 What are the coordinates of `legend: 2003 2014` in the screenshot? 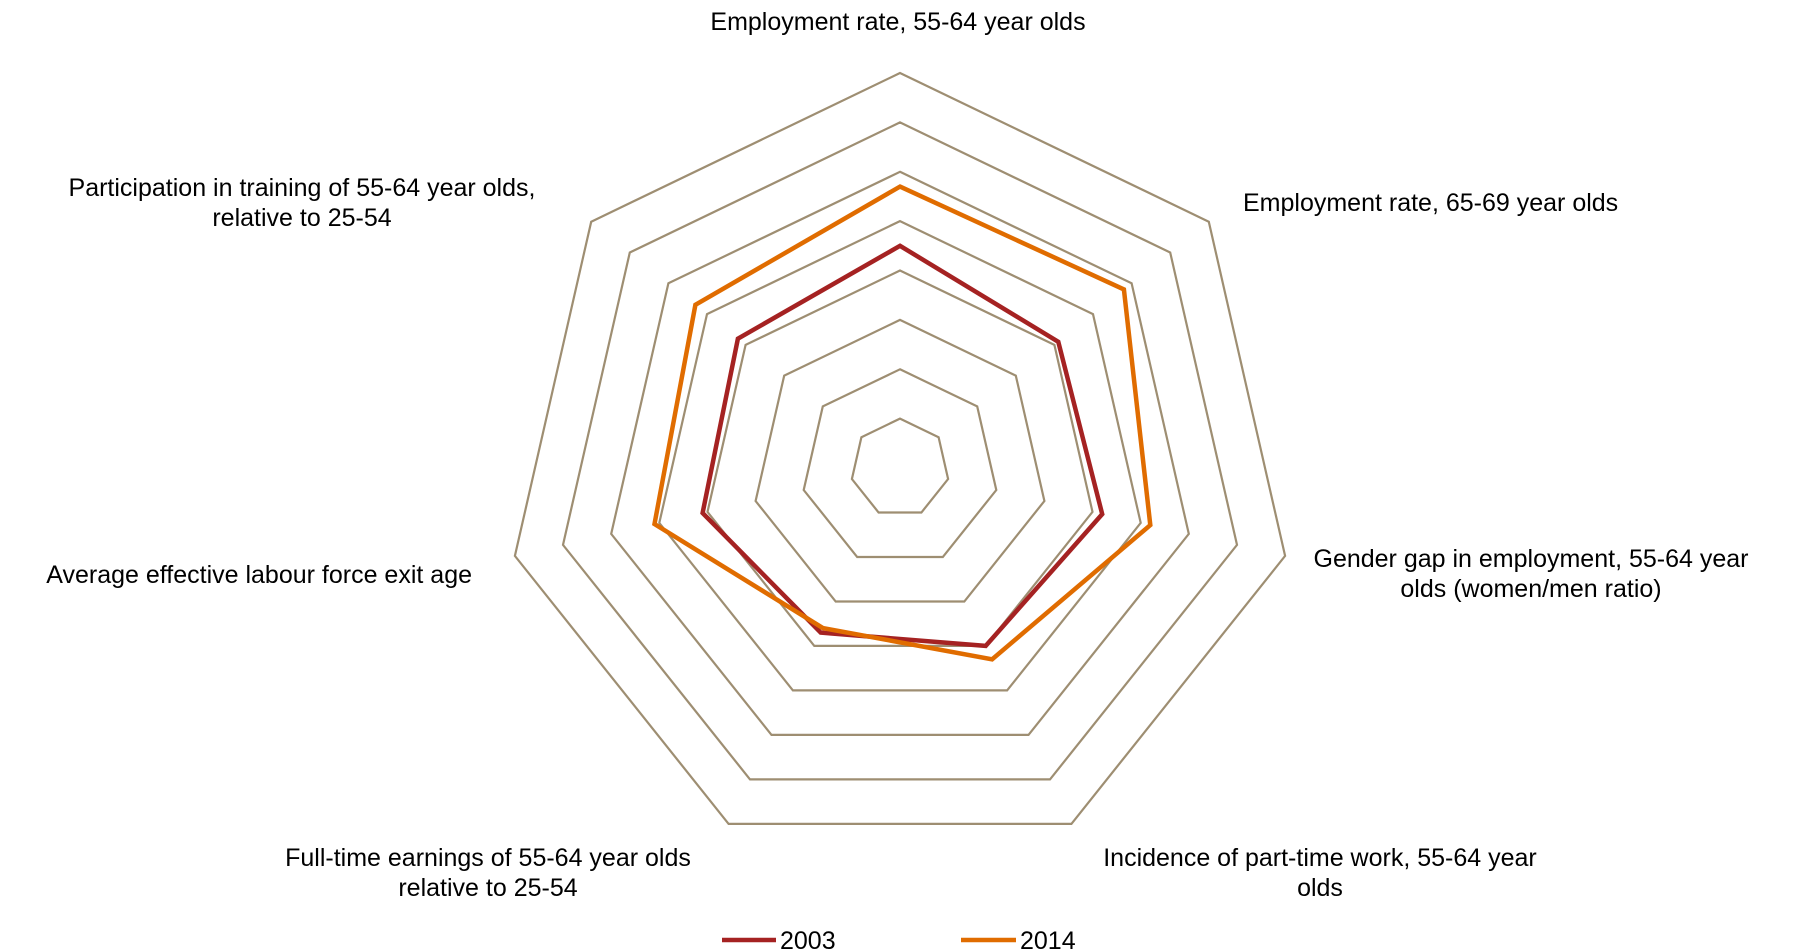 It's located at (899, 939).